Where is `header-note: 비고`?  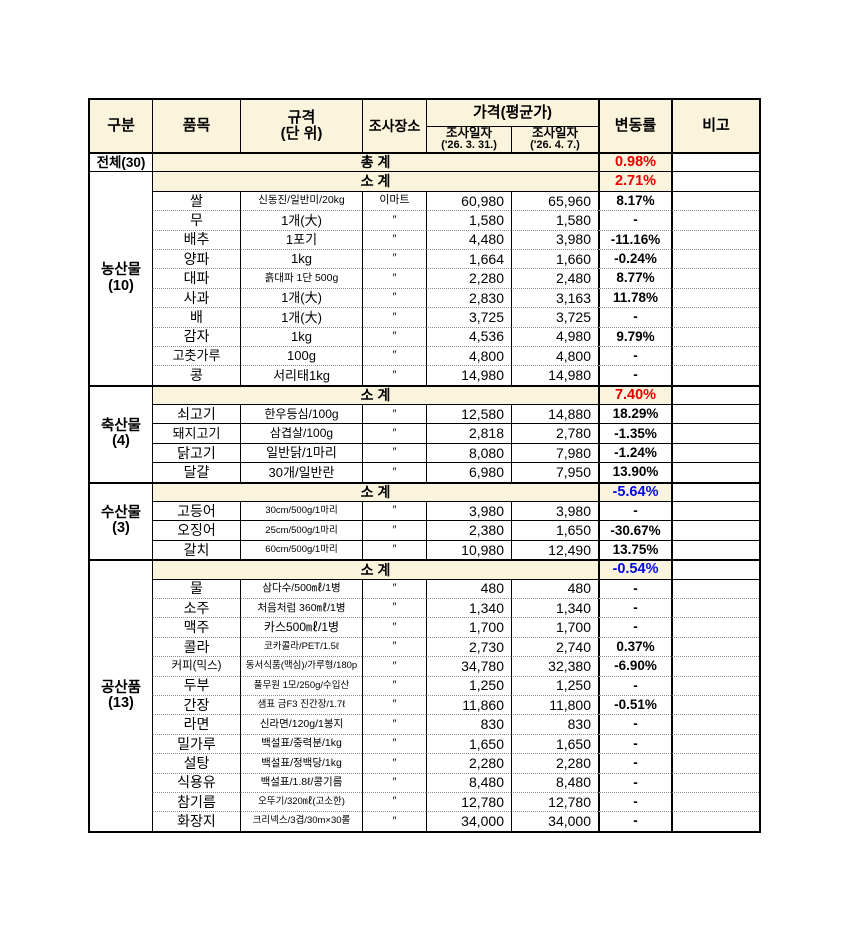 header-note: 비고 is located at coordinates (715, 126).